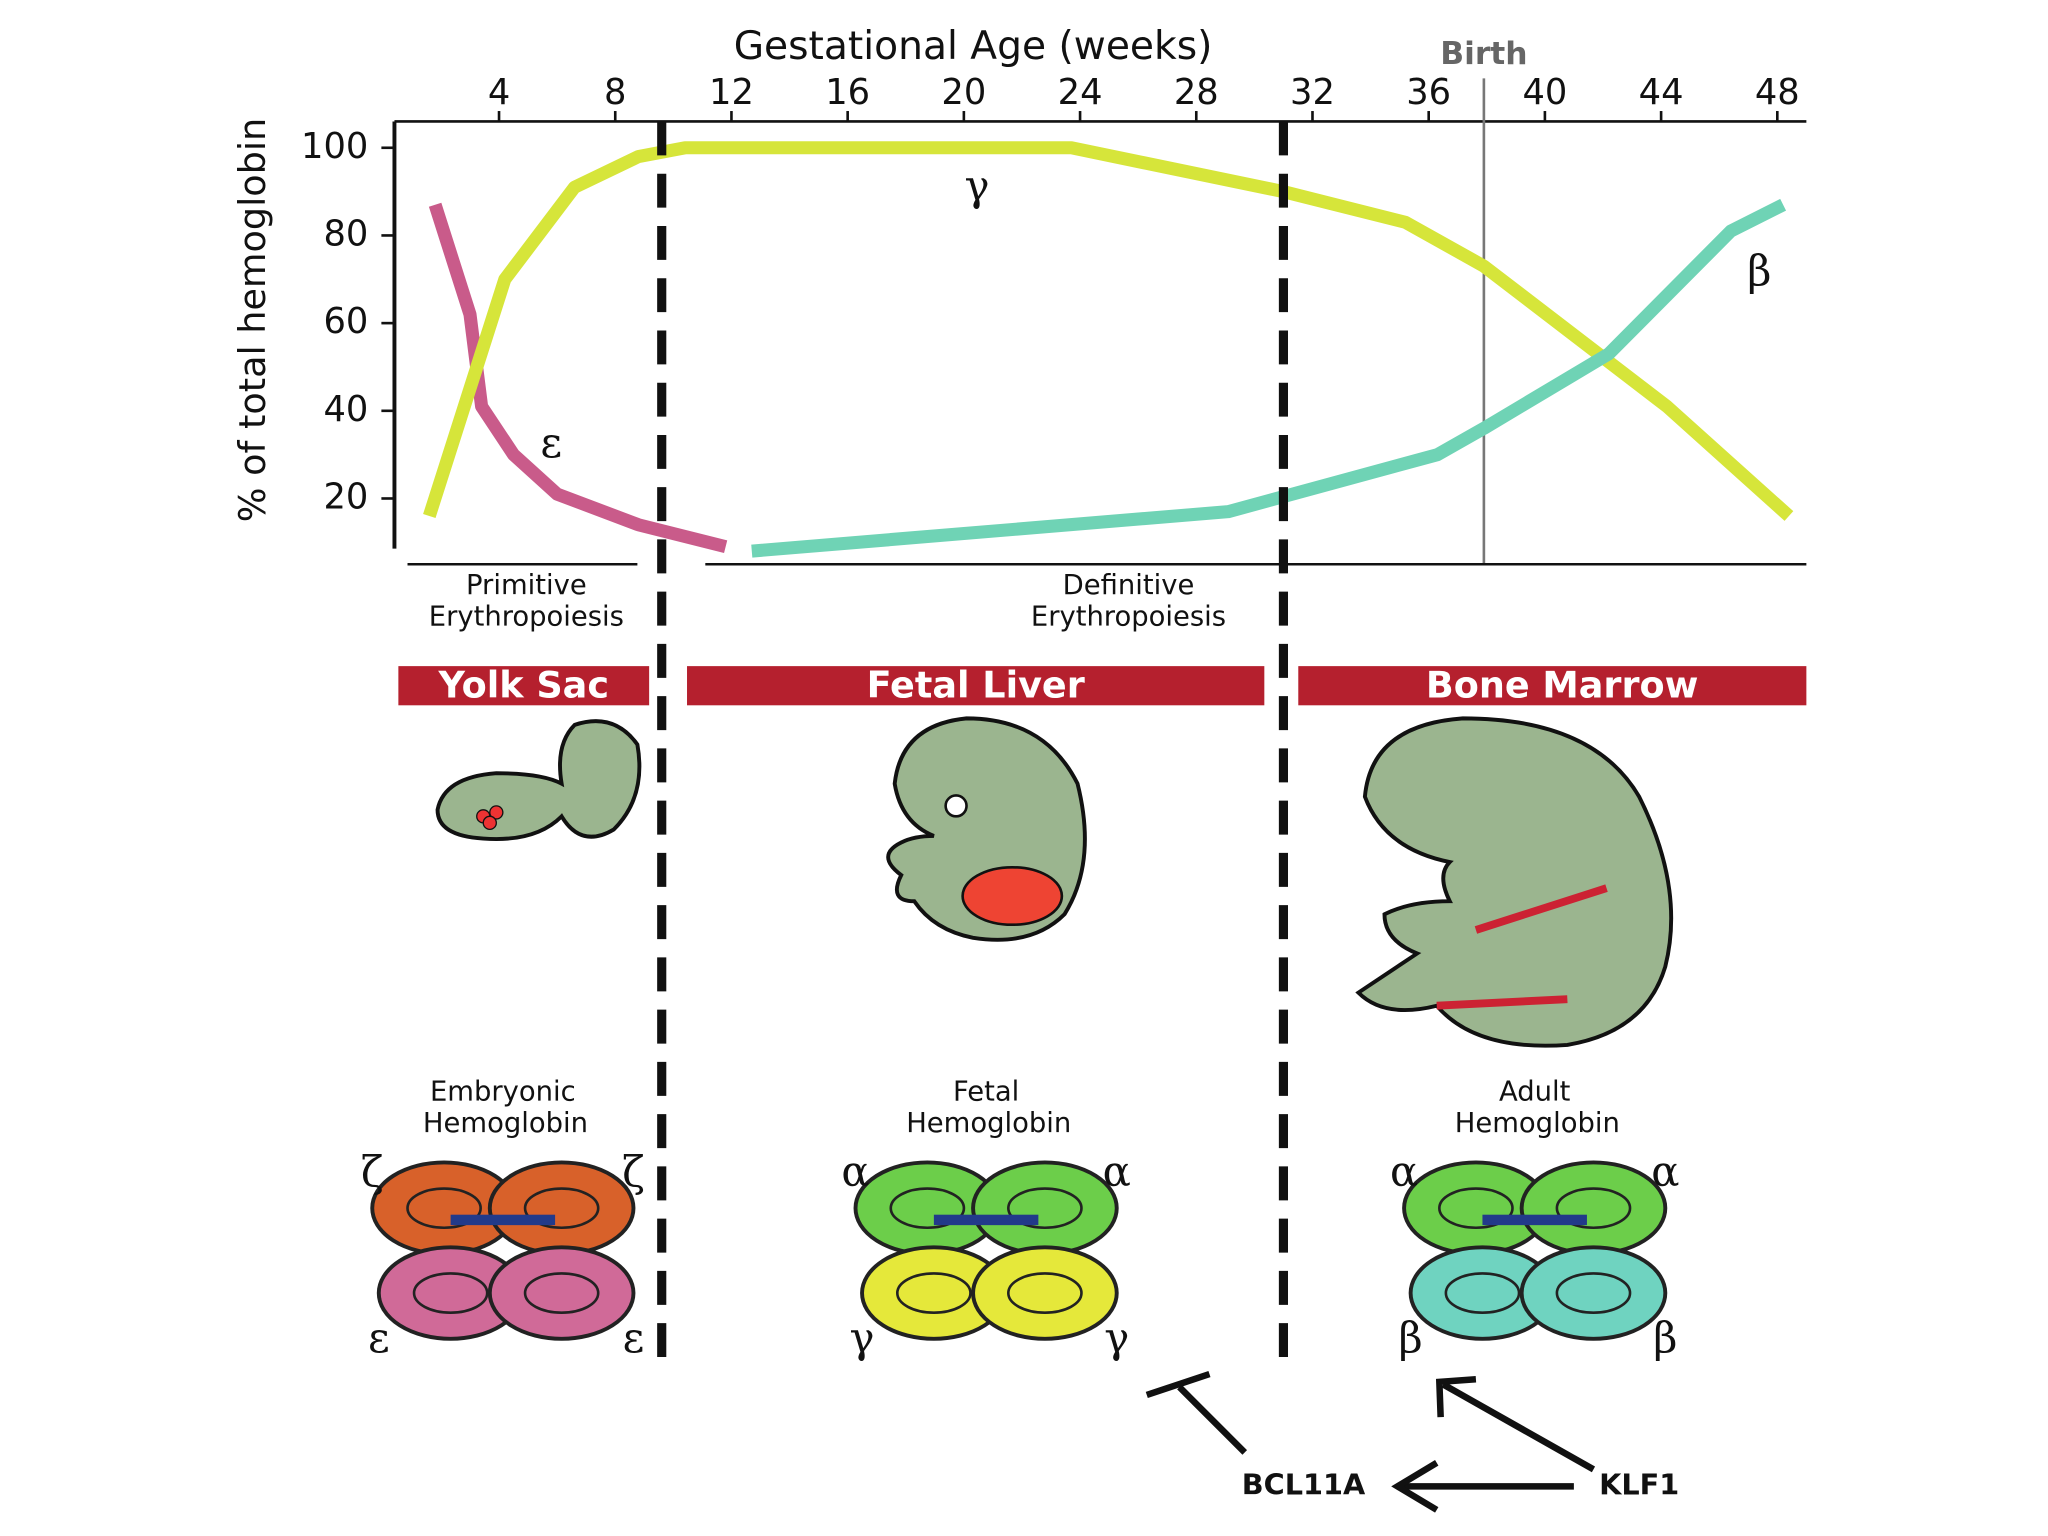 The height and width of the screenshot is (1536, 2048). Describe the element at coordinates (526, 585) in the screenshot. I see `phase-label: Primitive` at that location.